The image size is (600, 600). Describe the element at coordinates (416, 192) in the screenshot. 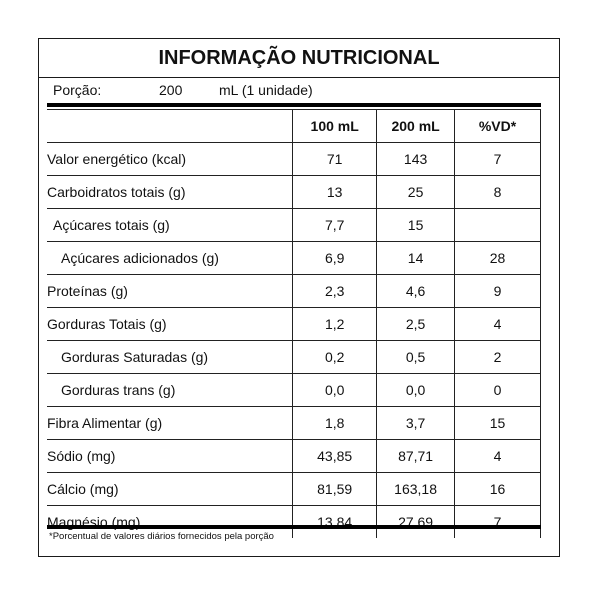

I see `value-200ml: 25` at that location.